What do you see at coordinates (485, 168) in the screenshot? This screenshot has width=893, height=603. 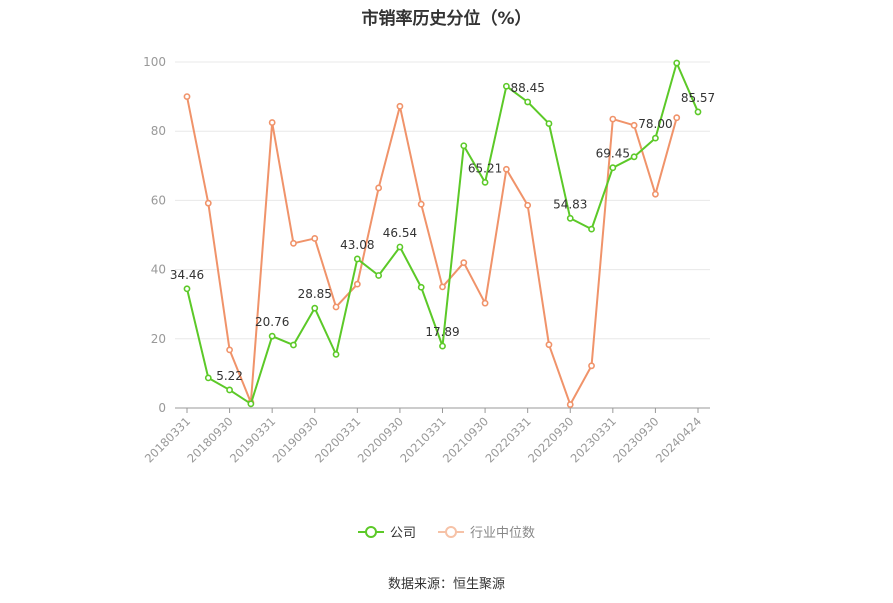 I see `data-label: 65.21` at bounding box center [485, 168].